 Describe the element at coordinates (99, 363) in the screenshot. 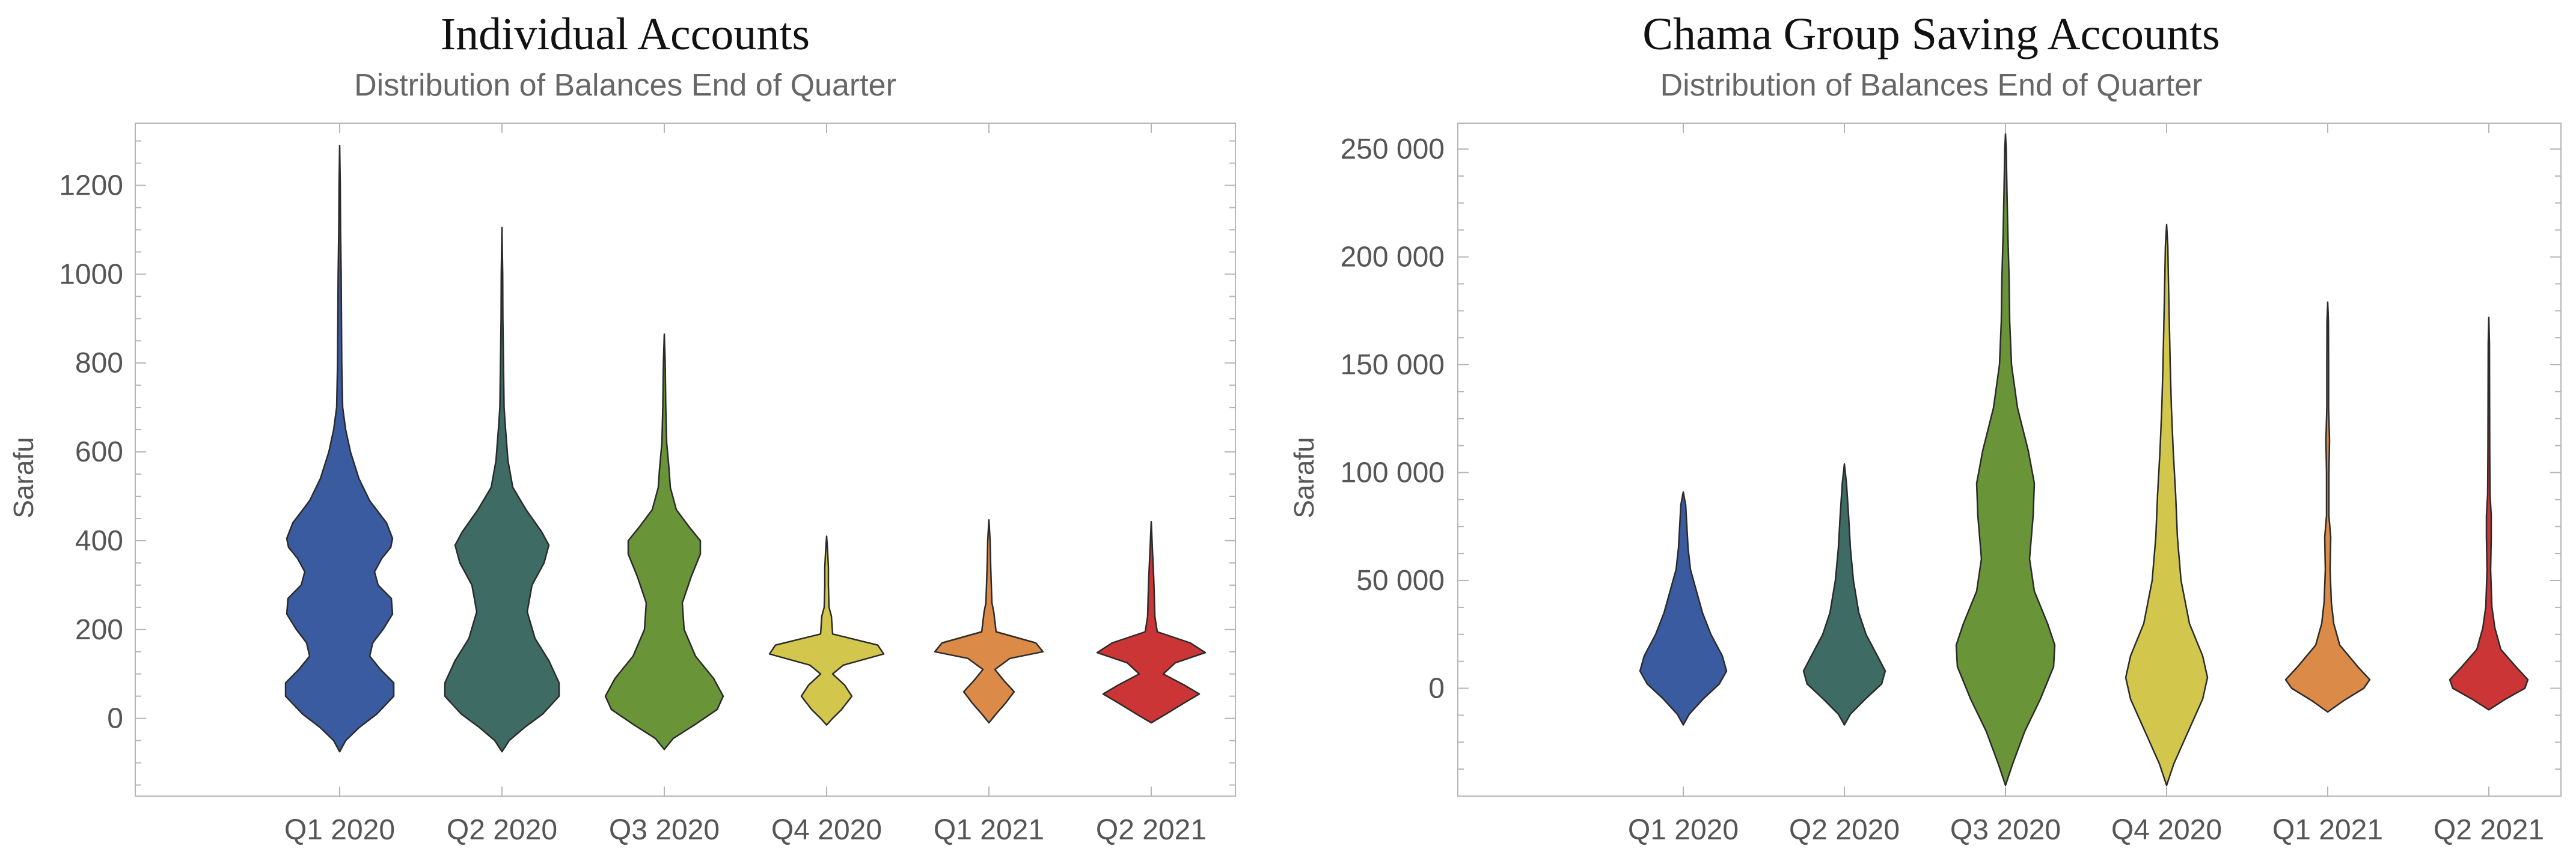

I see `y-tick-label: 800` at that location.